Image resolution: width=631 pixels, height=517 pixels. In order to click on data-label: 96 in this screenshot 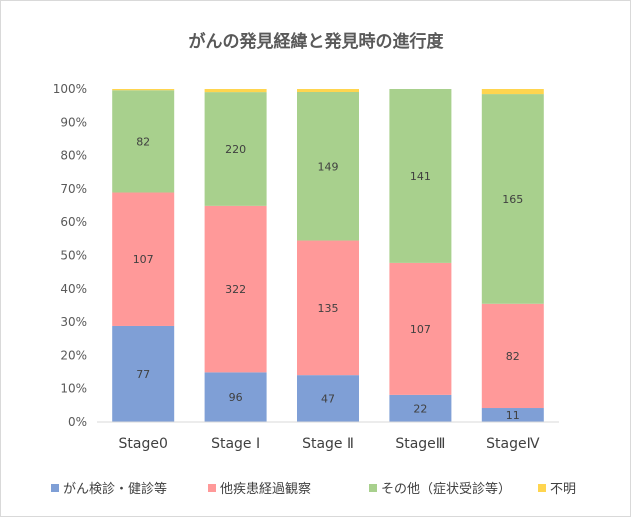, I will do `click(236, 397)`.